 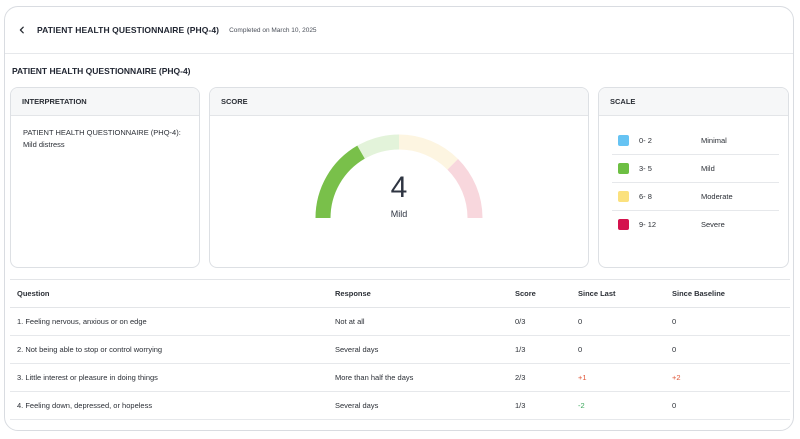 What do you see at coordinates (708, 168) in the screenshot?
I see `scale-label: Mild` at bounding box center [708, 168].